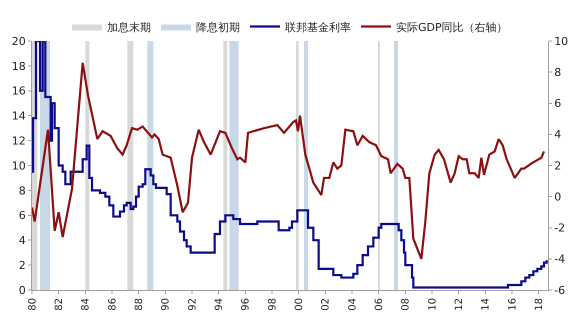 The width and height of the screenshot is (584, 323). Describe the element at coordinates (406, 304) in the screenshot. I see `x-tick-label: 08` at that location.